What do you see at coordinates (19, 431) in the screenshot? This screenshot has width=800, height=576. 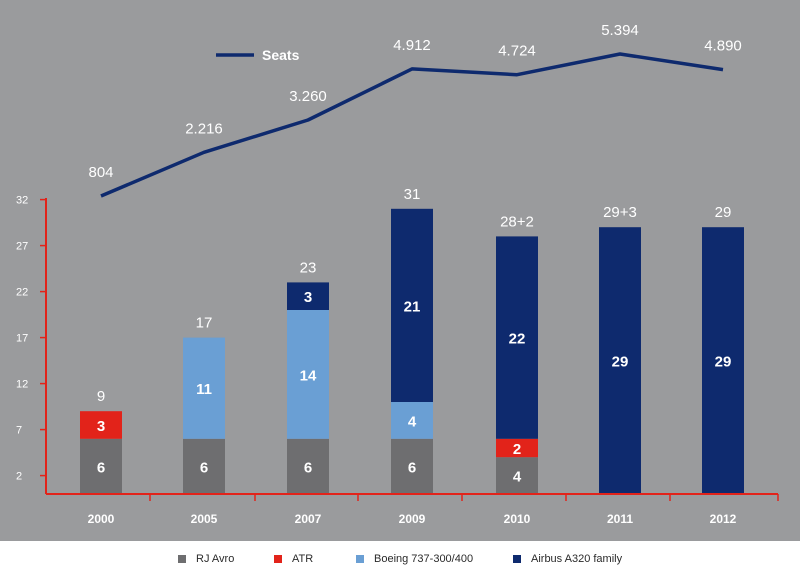 I see `y-tick-label-7: 7` at bounding box center [19, 431].